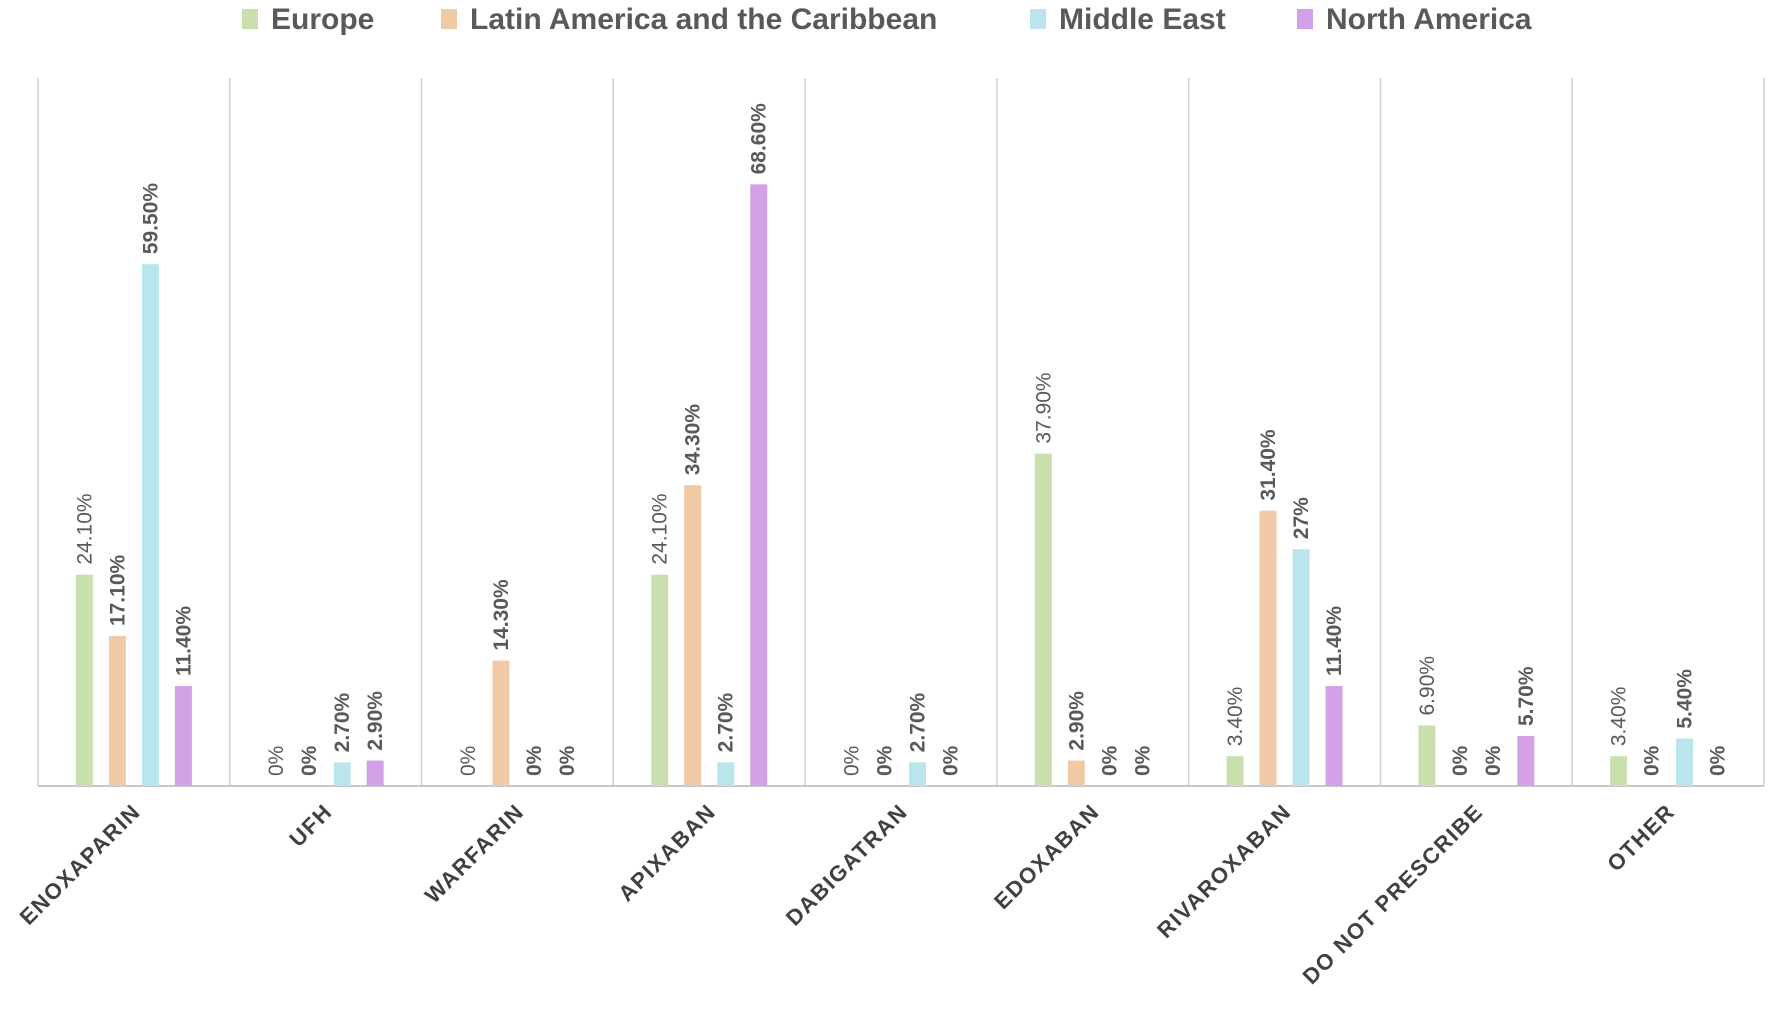 This screenshot has width=1772, height=1014. Describe the element at coordinates (847, 865) in the screenshot. I see `category-label-dabigatran: DABIGATRAN` at that location.